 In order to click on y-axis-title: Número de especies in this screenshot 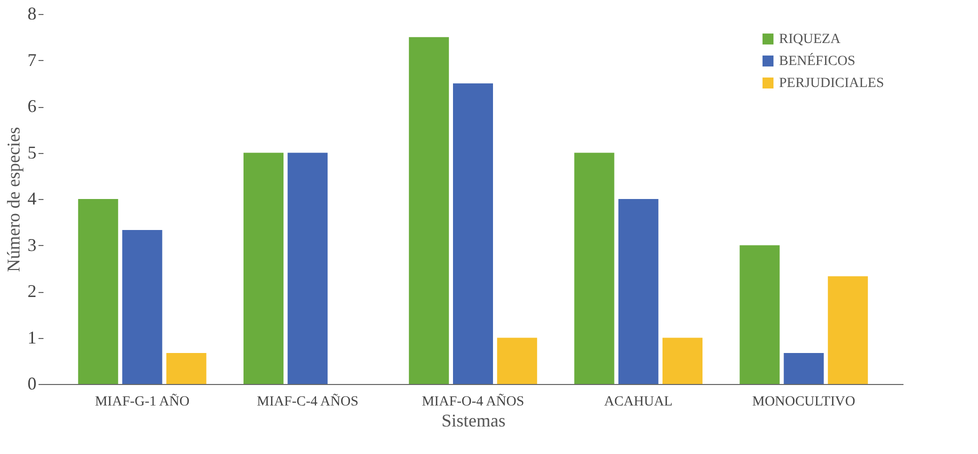, I will do `click(14, 199)`.